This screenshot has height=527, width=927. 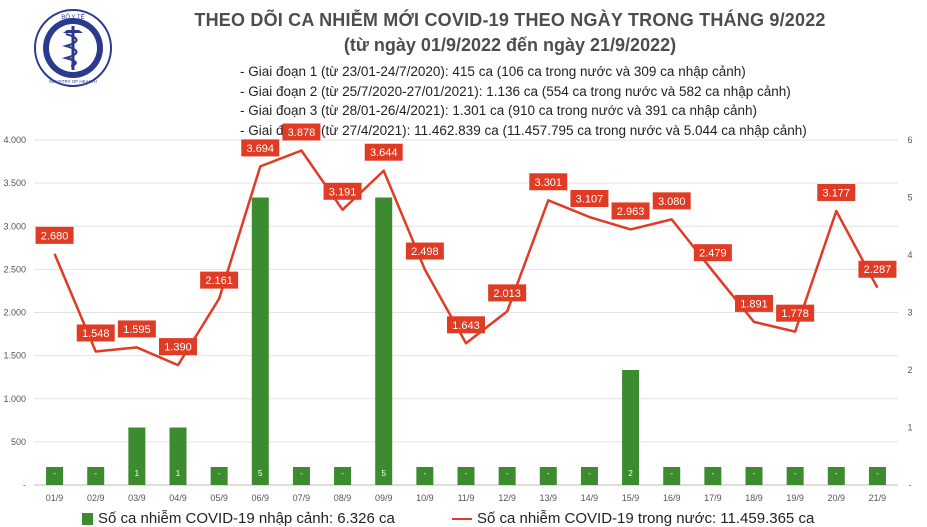 What do you see at coordinates (14, 356) in the screenshot?
I see `y-left-tick-label: 1.500` at bounding box center [14, 356].